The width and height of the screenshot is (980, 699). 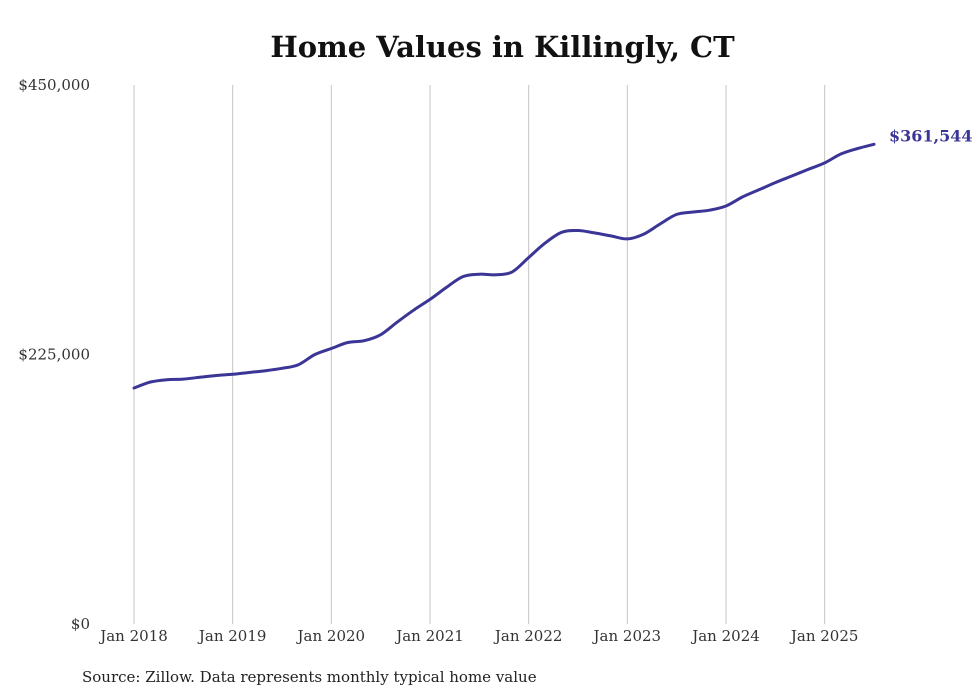 What do you see at coordinates (232, 636) in the screenshot?
I see `x-tick-label: Jan 2019` at bounding box center [232, 636].